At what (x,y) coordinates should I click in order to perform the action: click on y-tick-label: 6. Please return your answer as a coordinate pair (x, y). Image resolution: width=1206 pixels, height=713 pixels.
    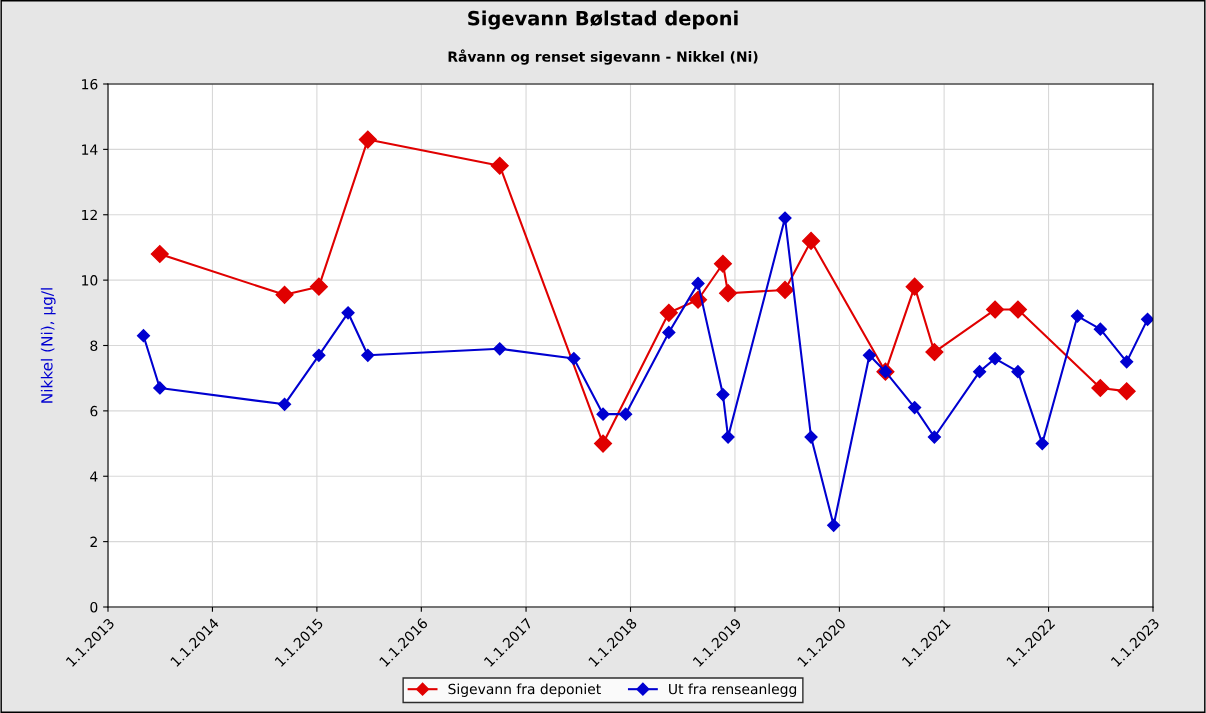
    Looking at the image, I should click on (94, 411).